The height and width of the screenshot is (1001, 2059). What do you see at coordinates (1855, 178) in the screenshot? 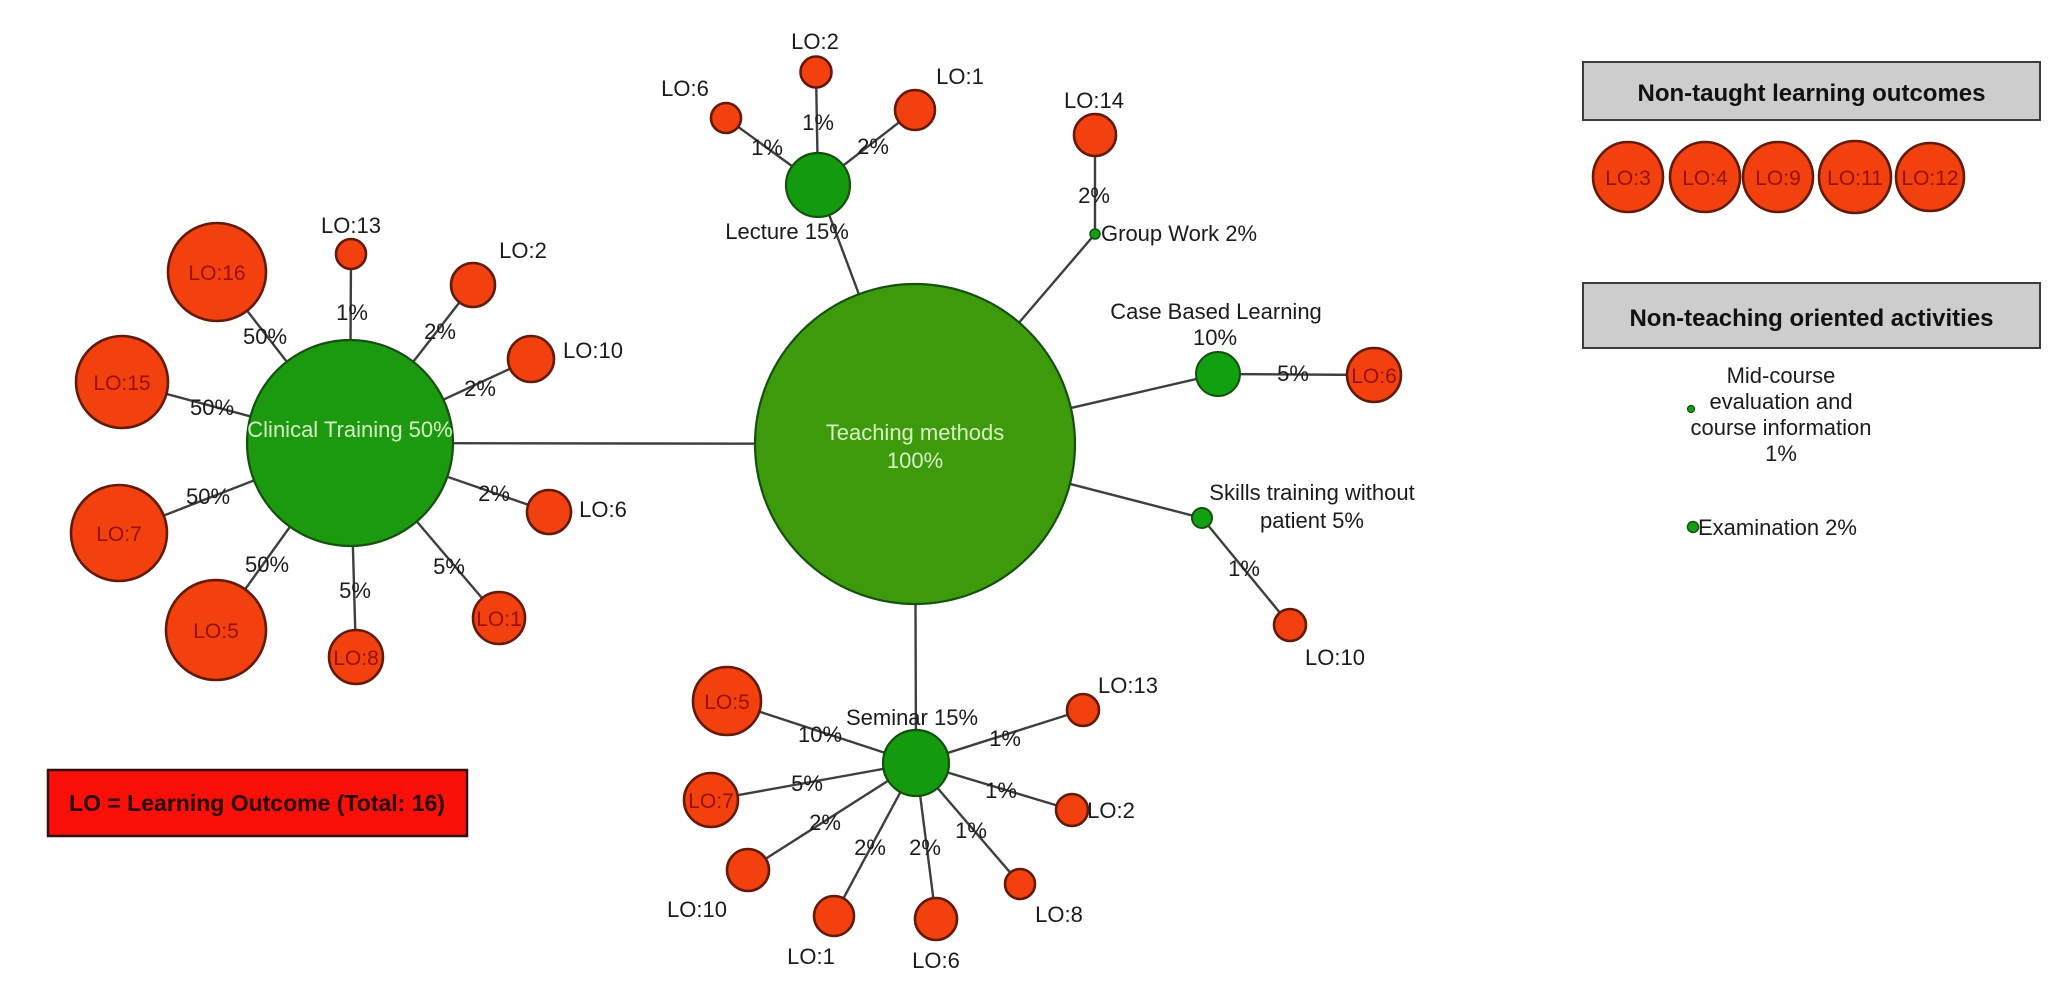
I see `svg-text: LO:11` at bounding box center [1855, 178].